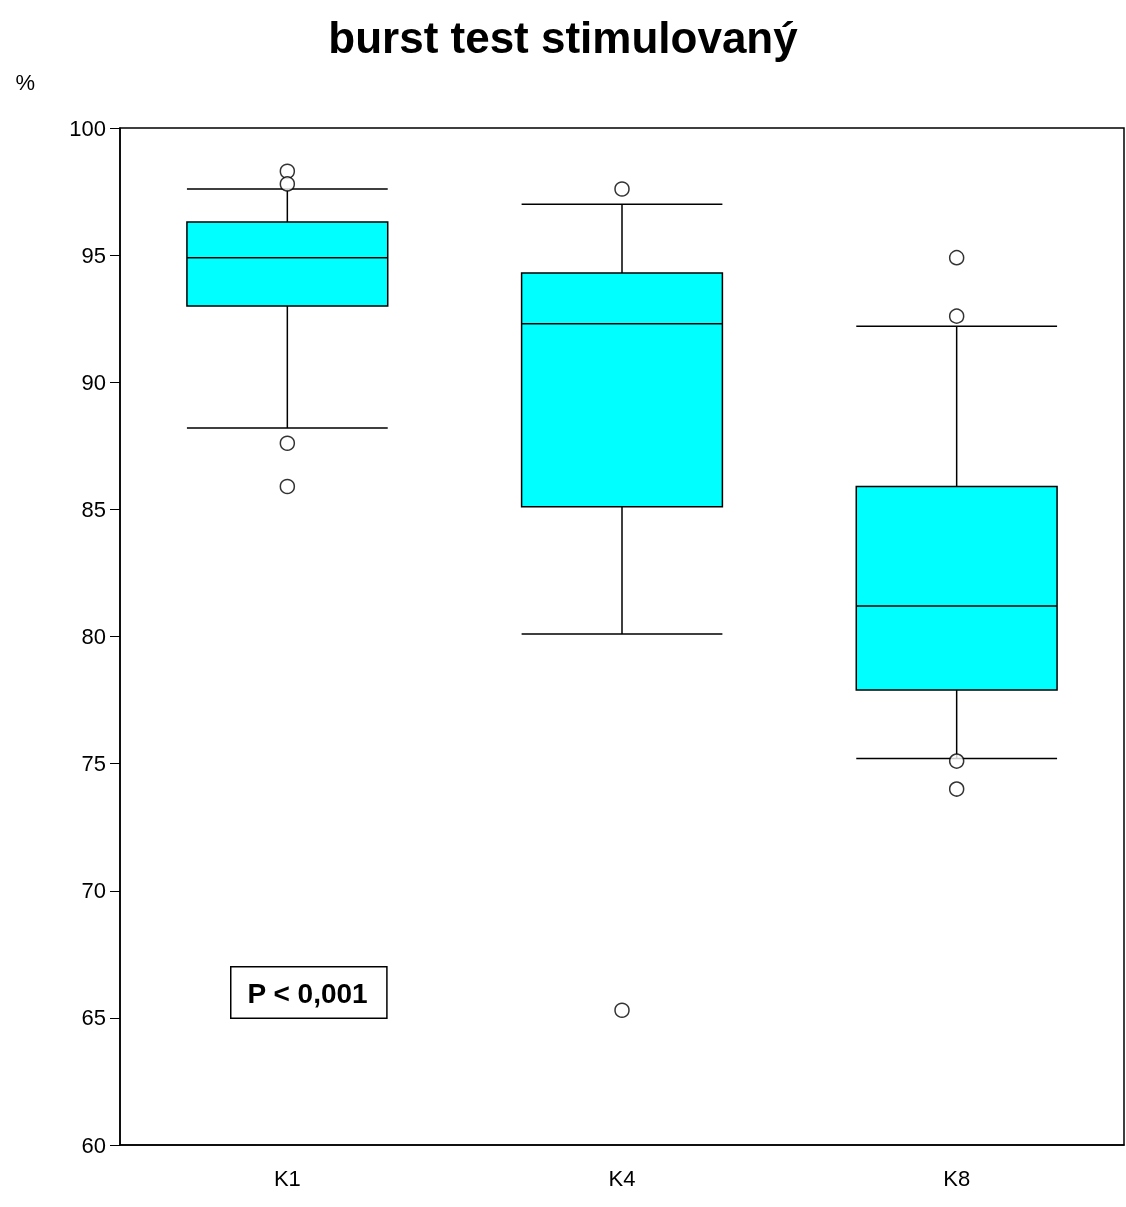 The width and height of the screenshot is (1126, 1207). I want to click on y-tick-label: 65, so click(93, 1018).